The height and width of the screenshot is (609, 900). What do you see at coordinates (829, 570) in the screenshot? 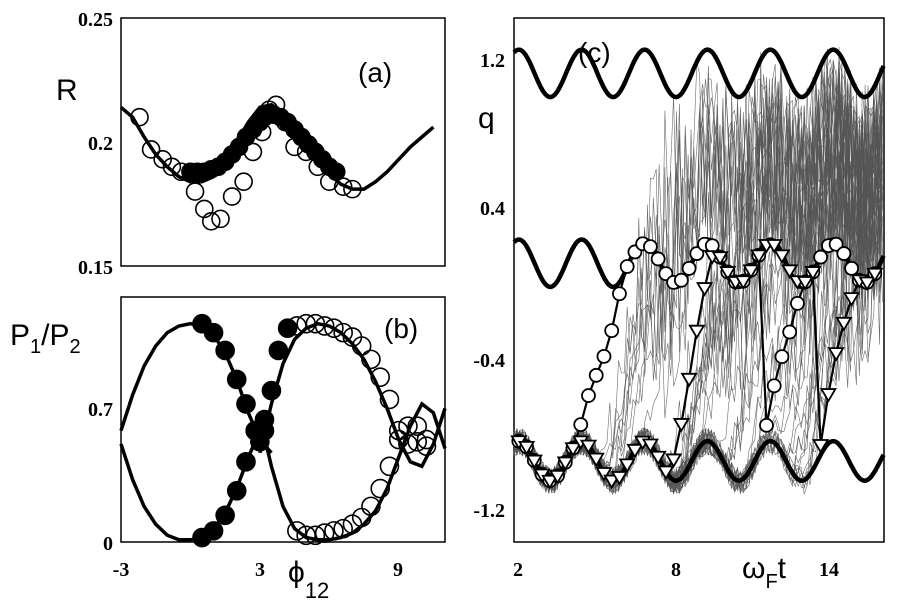
I see `c-xtick-14: 14` at bounding box center [829, 570].